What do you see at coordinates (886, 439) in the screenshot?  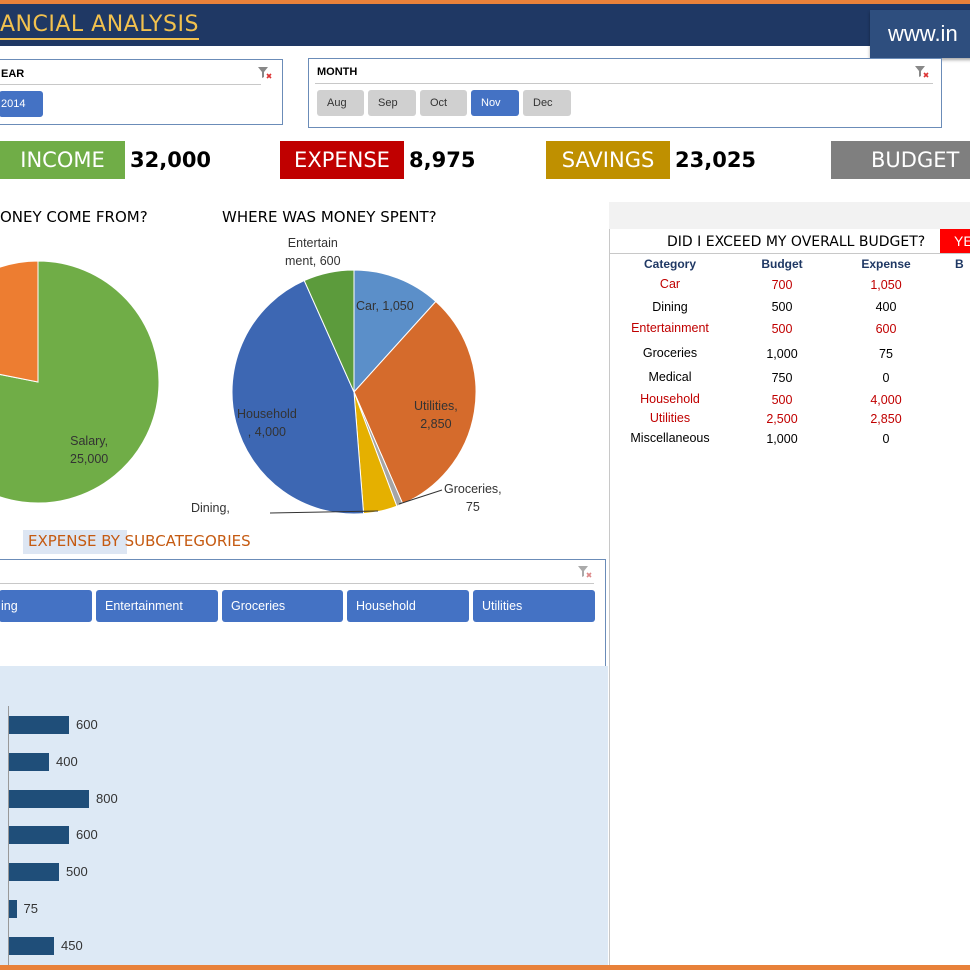 I see `cell-expense-miscellaneous: 0` at bounding box center [886, 439].